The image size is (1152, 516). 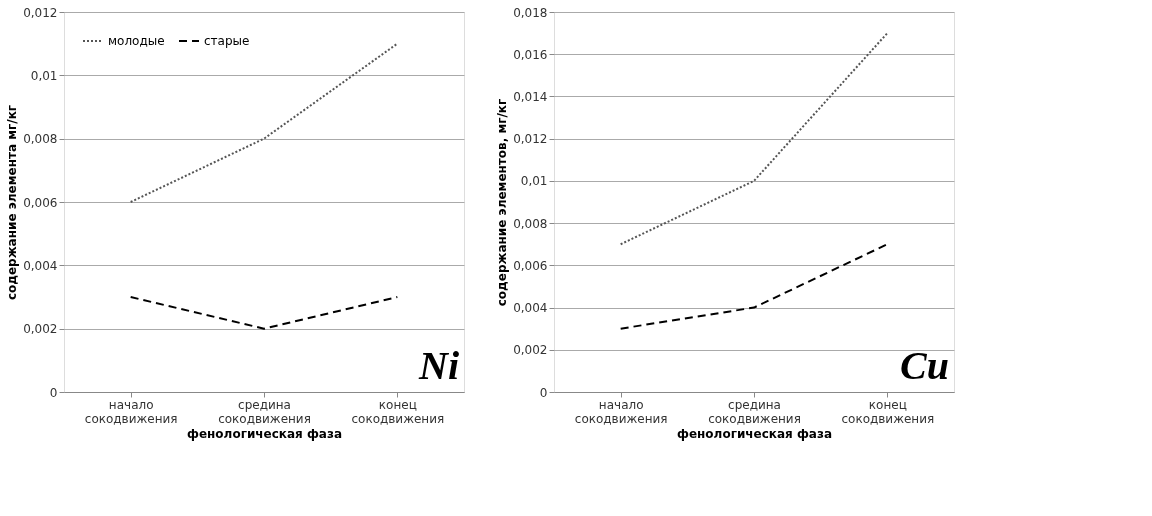 What do you see at coordinates (136, 41) in the screenshot?
I see `legend-label: молодые` at bounding box center [136, 41].